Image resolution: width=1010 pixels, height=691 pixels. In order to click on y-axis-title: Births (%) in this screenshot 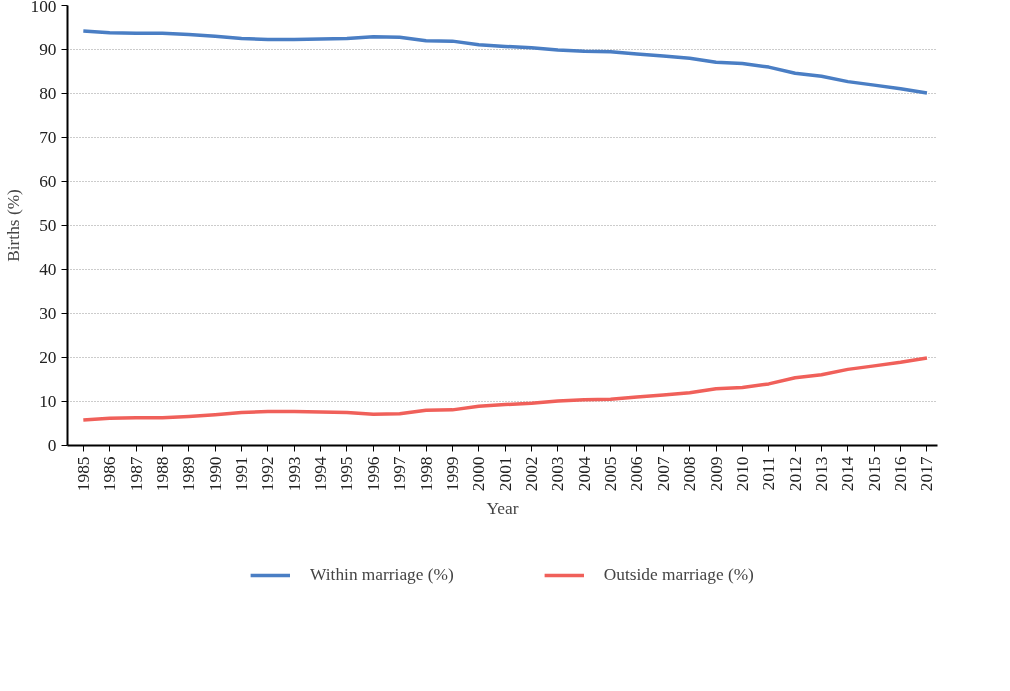, I will do `click(13, 225)`.